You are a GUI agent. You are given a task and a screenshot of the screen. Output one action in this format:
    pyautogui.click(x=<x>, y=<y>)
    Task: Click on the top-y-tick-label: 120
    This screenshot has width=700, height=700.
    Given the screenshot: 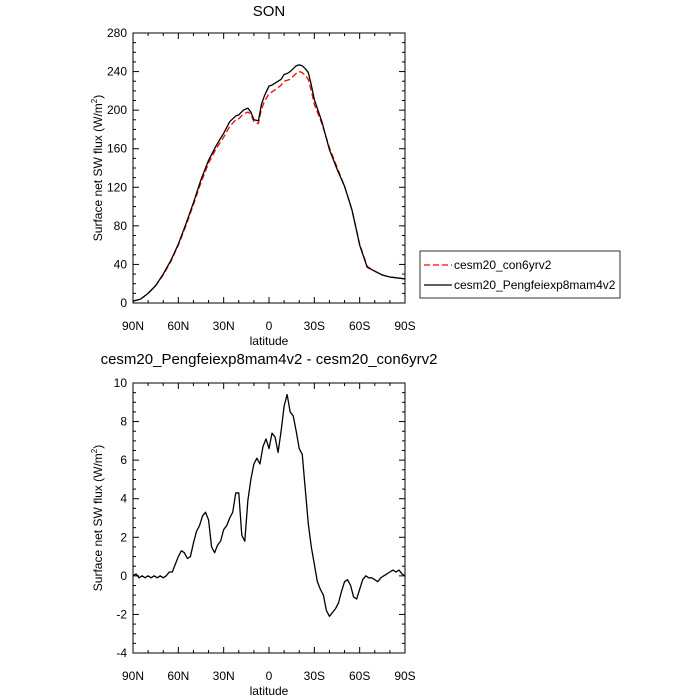 What is the action you would take?
    pyautogui.click(x=117, y=187)
    